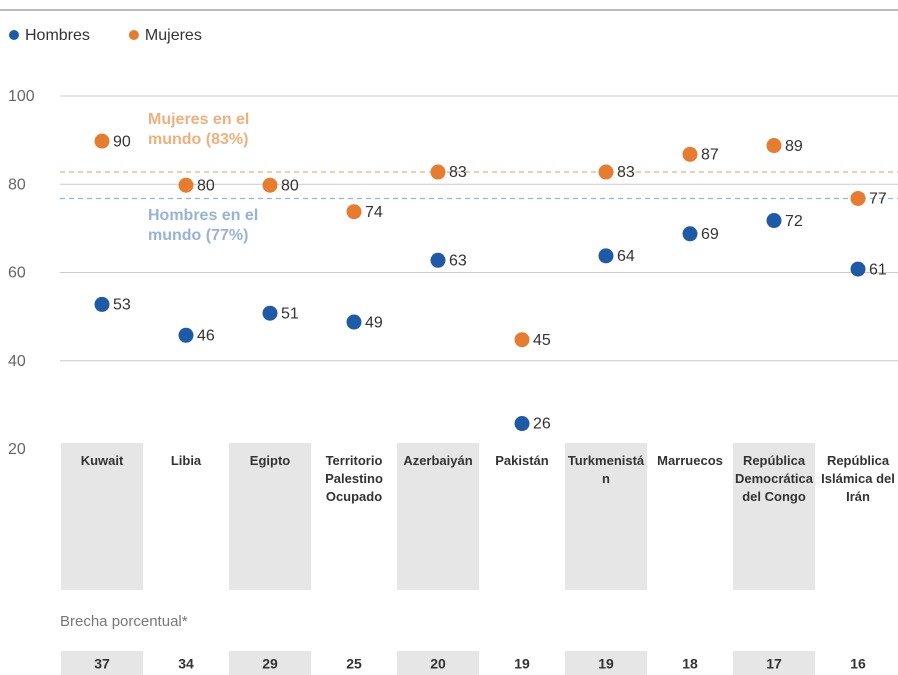  I want to click on x-tick-label: Azerbaiyán, so click(438, 460).